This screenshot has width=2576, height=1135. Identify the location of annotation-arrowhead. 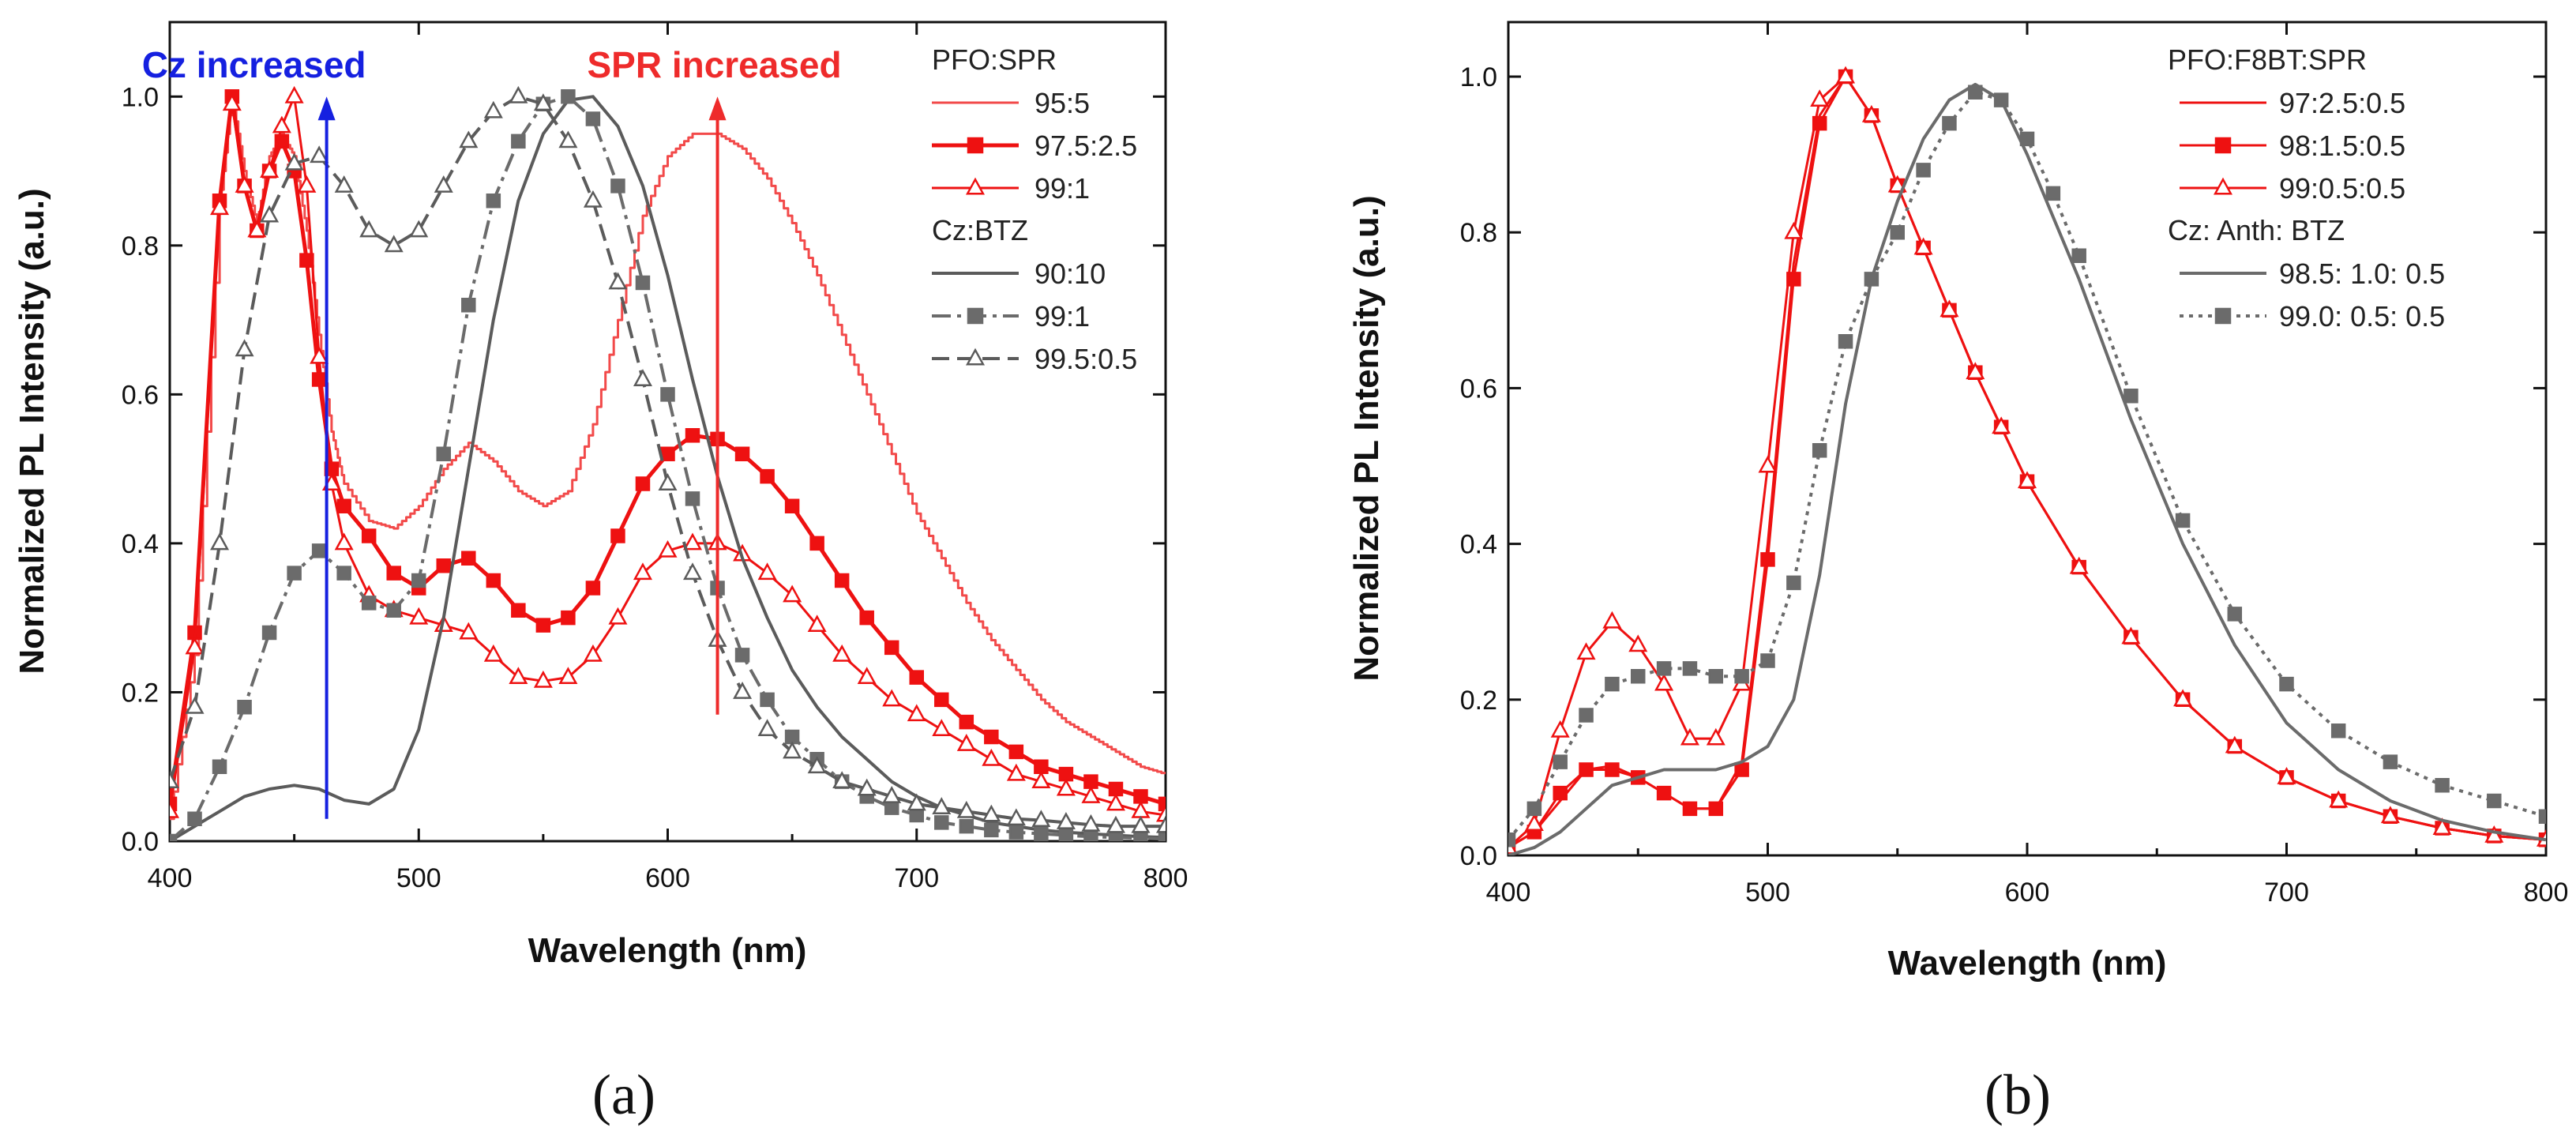
(717, 109).